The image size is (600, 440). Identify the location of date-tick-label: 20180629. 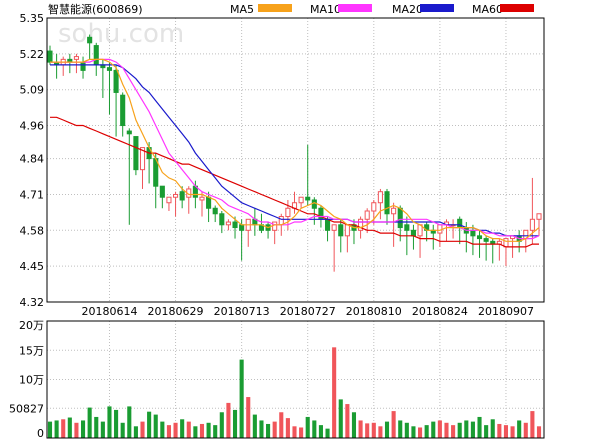
(176, 311).